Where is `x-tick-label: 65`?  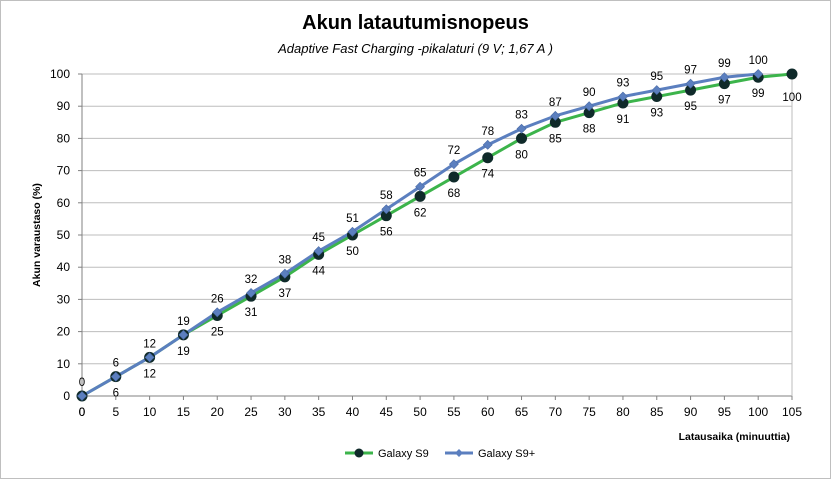
x-tick-label: 65 is located at coordinates (522, 412).